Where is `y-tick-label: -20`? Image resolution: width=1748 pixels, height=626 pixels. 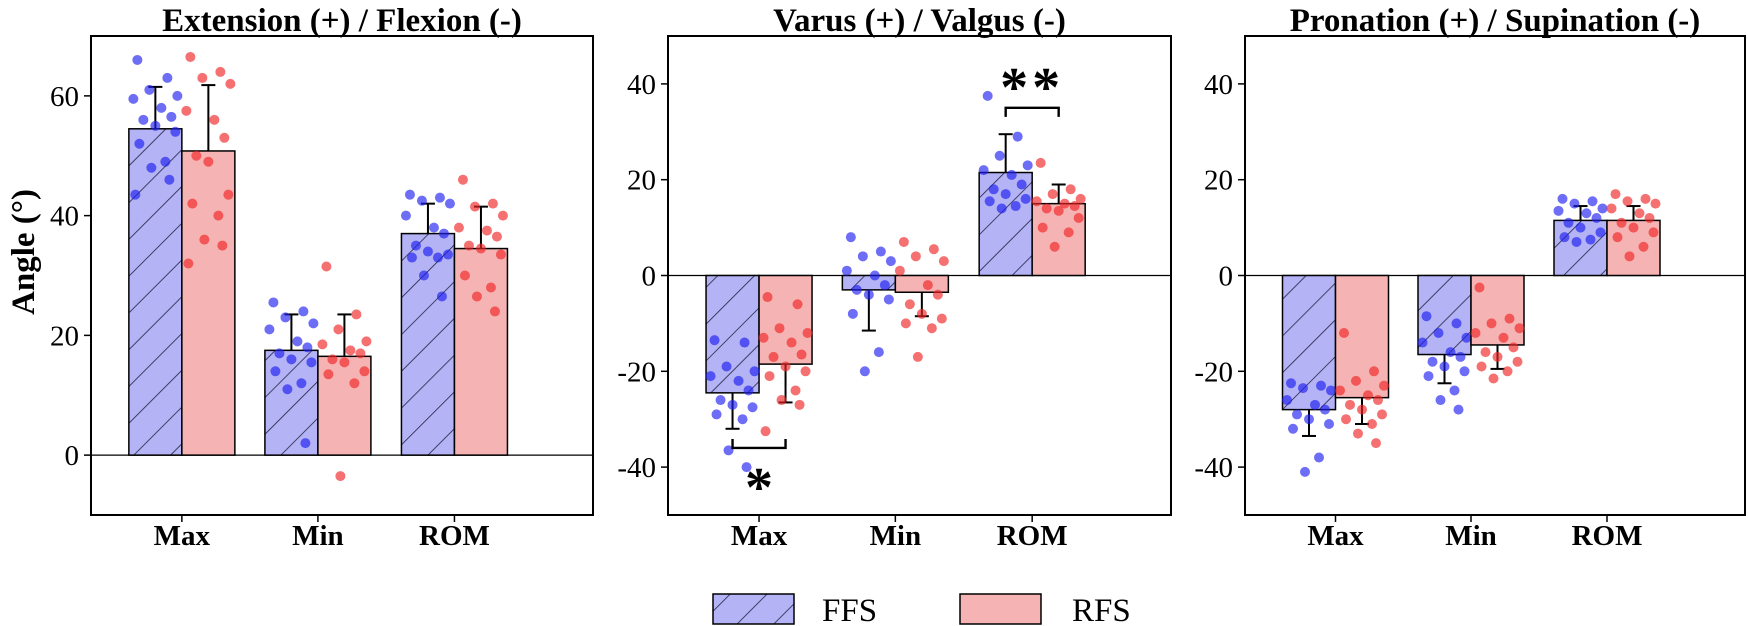
y-tick-label: -20 is located at coordinates (1213, 372).